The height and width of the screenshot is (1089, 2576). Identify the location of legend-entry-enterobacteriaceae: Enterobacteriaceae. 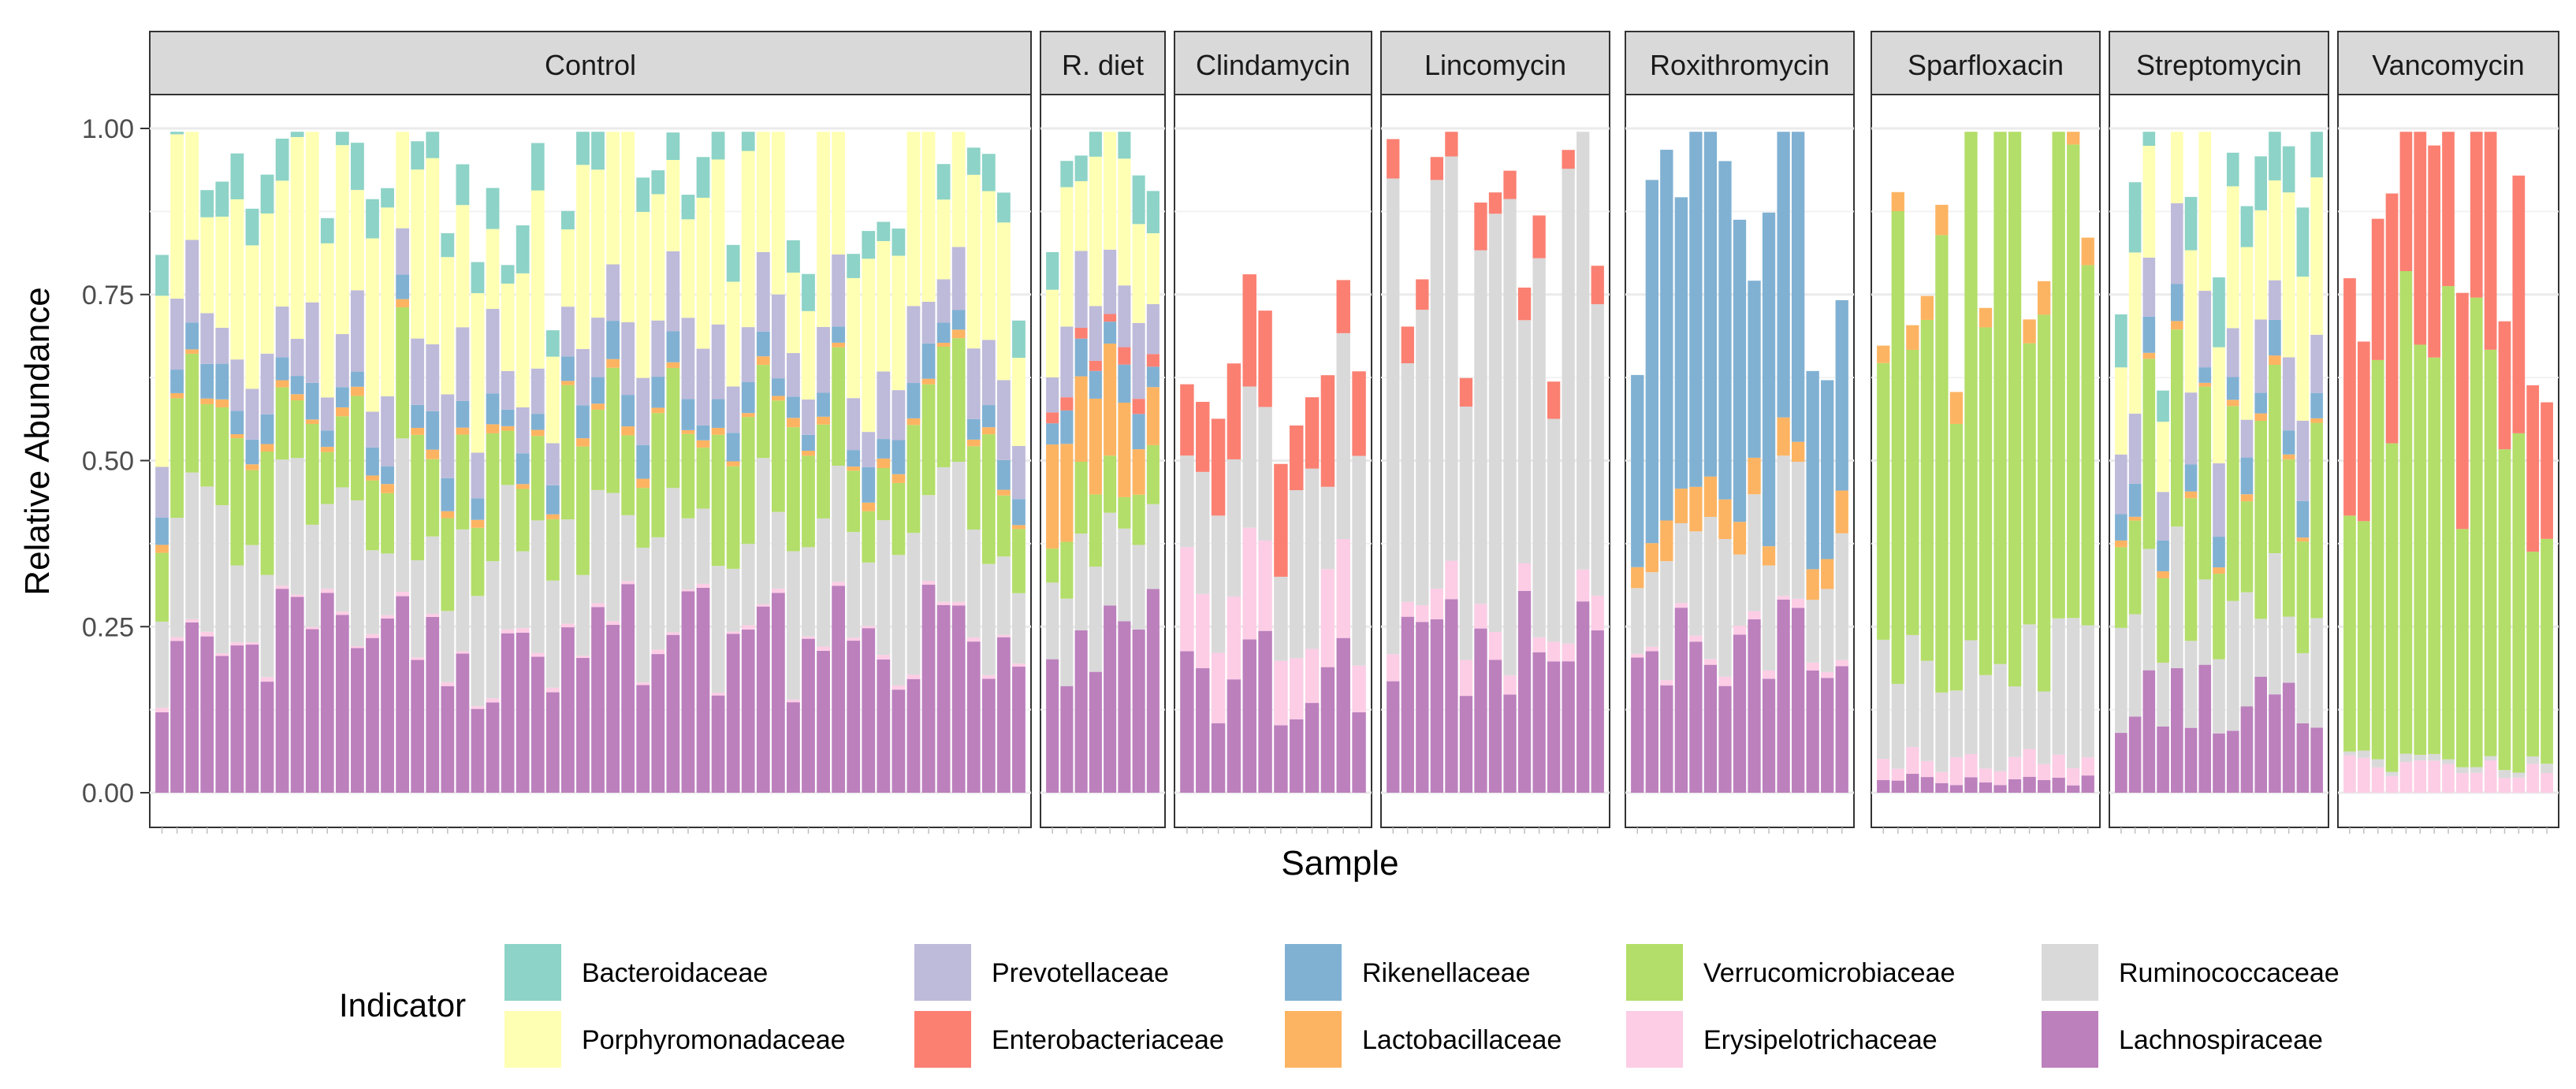
(1069, 1040).